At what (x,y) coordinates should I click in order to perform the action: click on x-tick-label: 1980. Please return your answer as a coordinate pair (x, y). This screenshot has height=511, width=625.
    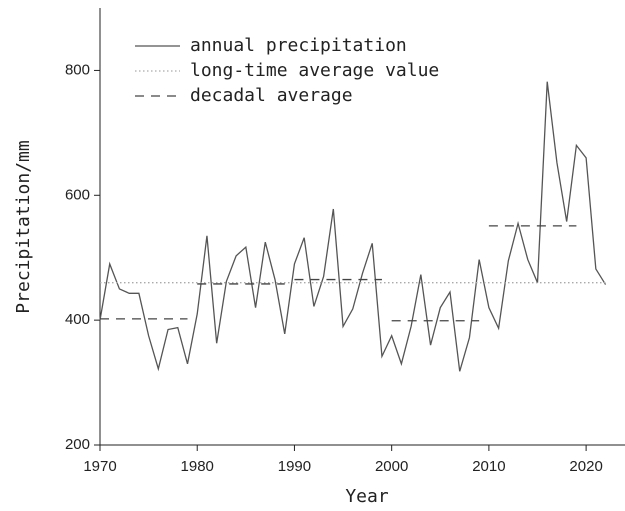
    Looking at the image, I should click on (197, 466).